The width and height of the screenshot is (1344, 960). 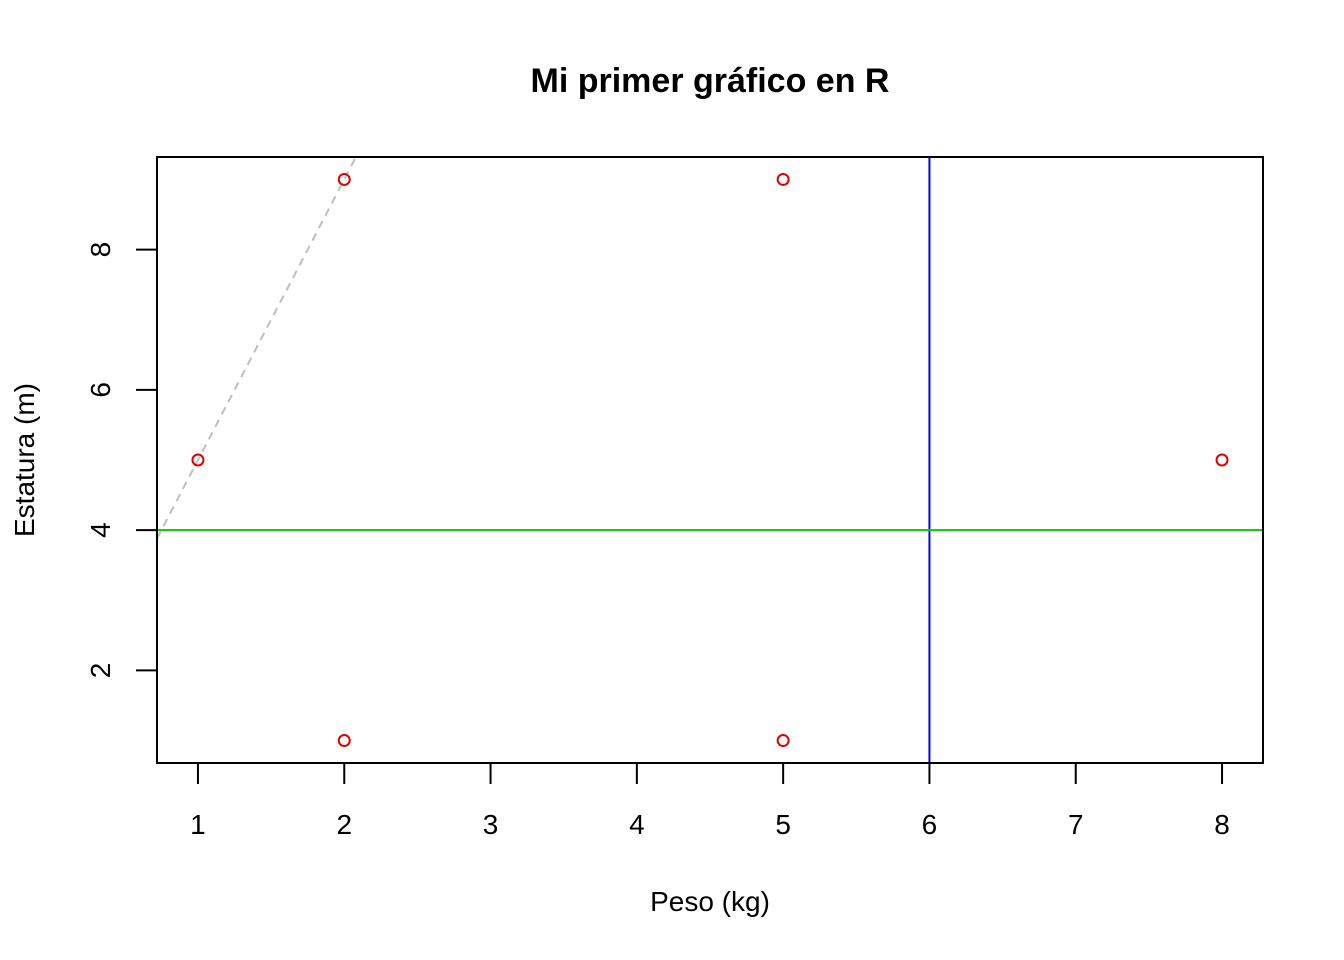 What do you see at coordinates (100, 530) in the screenshot?
I see `y-tick-label: 4` at bounding box center [100, 530].